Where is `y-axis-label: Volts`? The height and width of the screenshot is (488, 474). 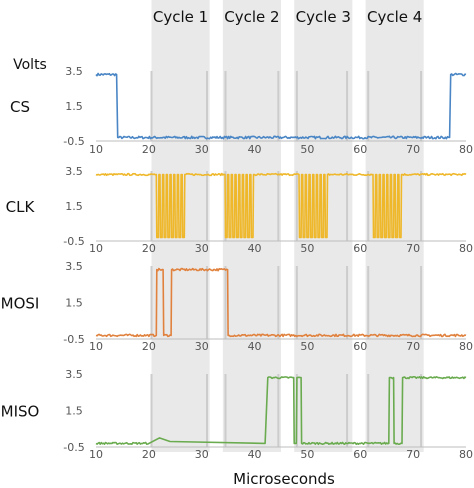
y-axis-label: Volts is located at coordinates (30, 65).